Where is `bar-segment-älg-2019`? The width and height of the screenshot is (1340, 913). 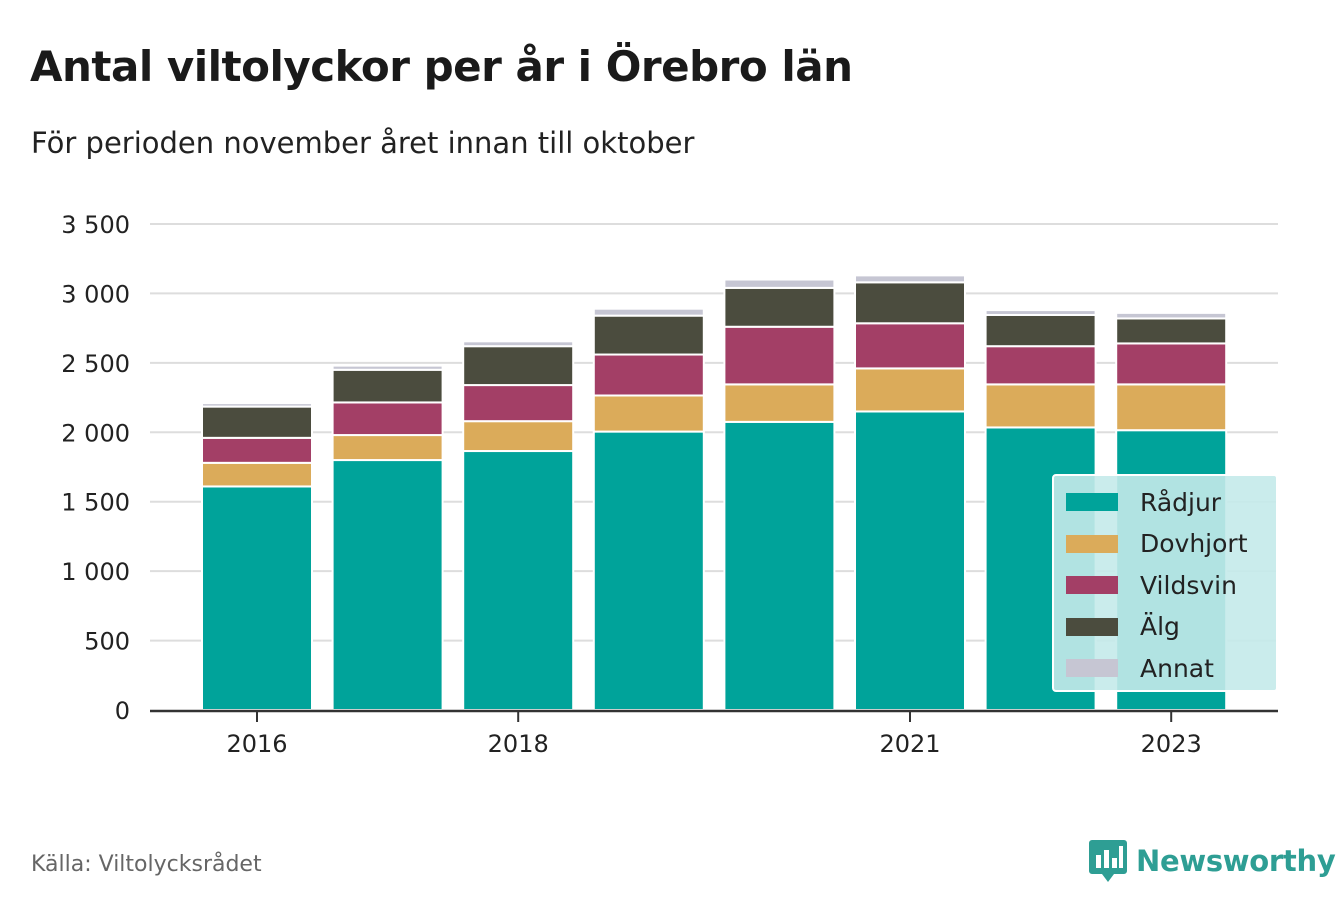
bar-segment-älg-2019 is located at coordinates (648, 335).